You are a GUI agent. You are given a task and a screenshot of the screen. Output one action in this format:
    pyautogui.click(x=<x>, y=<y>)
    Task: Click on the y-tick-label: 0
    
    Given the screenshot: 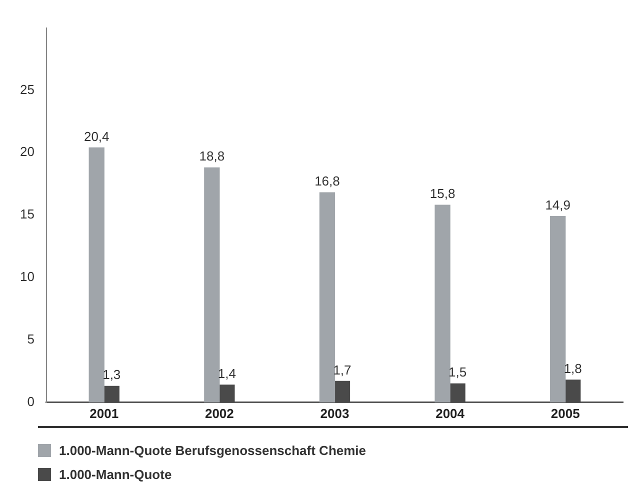 What is the action you would take?
    pyautogui.click(x=30, y=401)
    